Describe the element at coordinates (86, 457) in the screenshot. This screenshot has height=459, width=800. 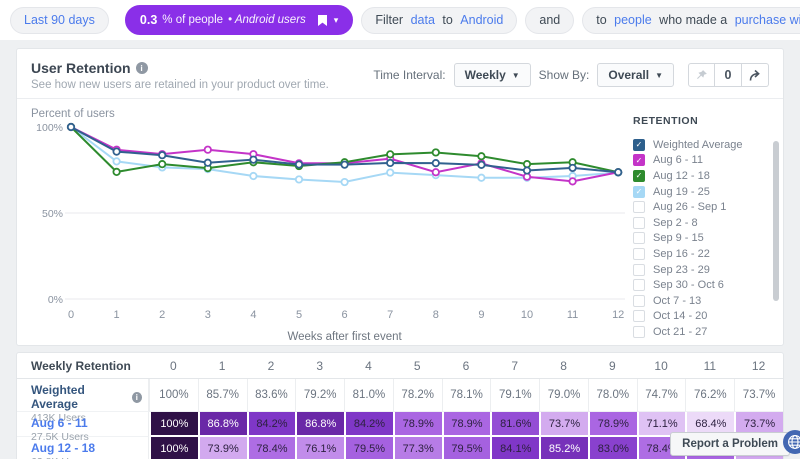
I see `row-sublabel: 63.8K Users` at that location.